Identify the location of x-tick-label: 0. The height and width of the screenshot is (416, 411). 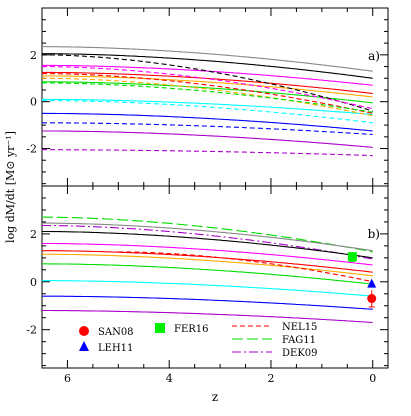
(372, 378).